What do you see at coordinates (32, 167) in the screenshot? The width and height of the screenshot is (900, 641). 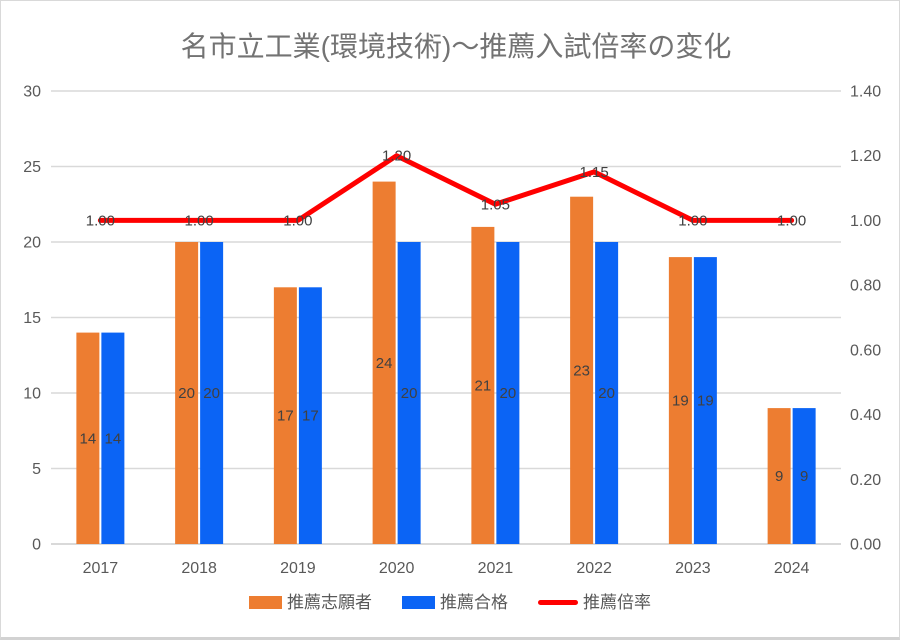 I see `left-axis-tick-label: 25` at bounding box center [32, 167].